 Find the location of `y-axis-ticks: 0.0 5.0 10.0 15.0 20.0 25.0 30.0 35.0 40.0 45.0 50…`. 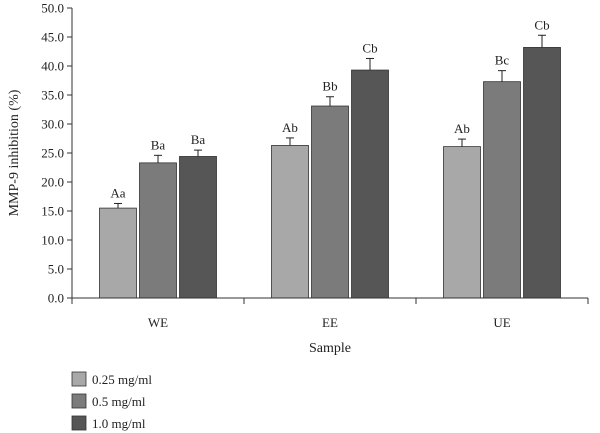

y-axis-ticks: 0.0 5.0 10.0 15.0 20.0 25.0 30.0 35.0 40.0 45.0 50… is located at coordinates (56, 153).